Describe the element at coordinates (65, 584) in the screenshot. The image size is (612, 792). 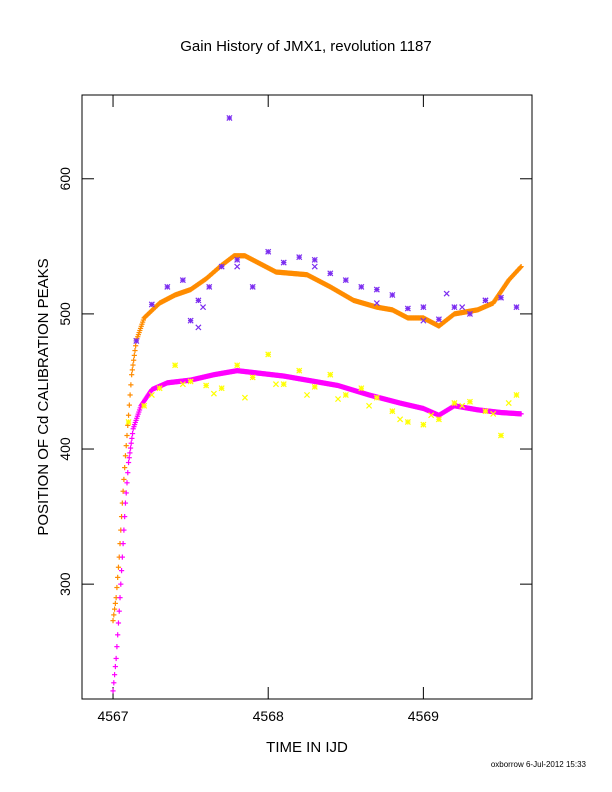
I see `y-tick-label: 300` at that location.